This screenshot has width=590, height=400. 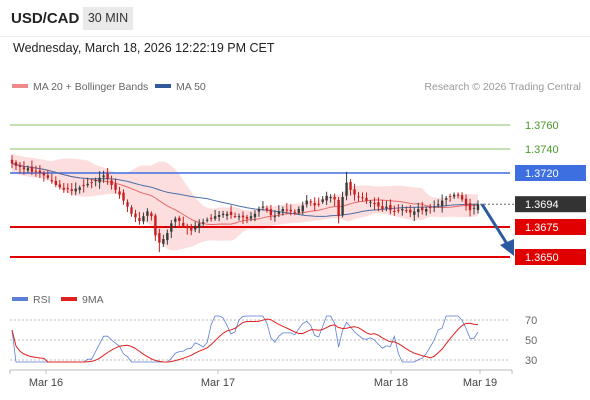 I want to click on forecast-arrow-head, so click(x=507, y=247).